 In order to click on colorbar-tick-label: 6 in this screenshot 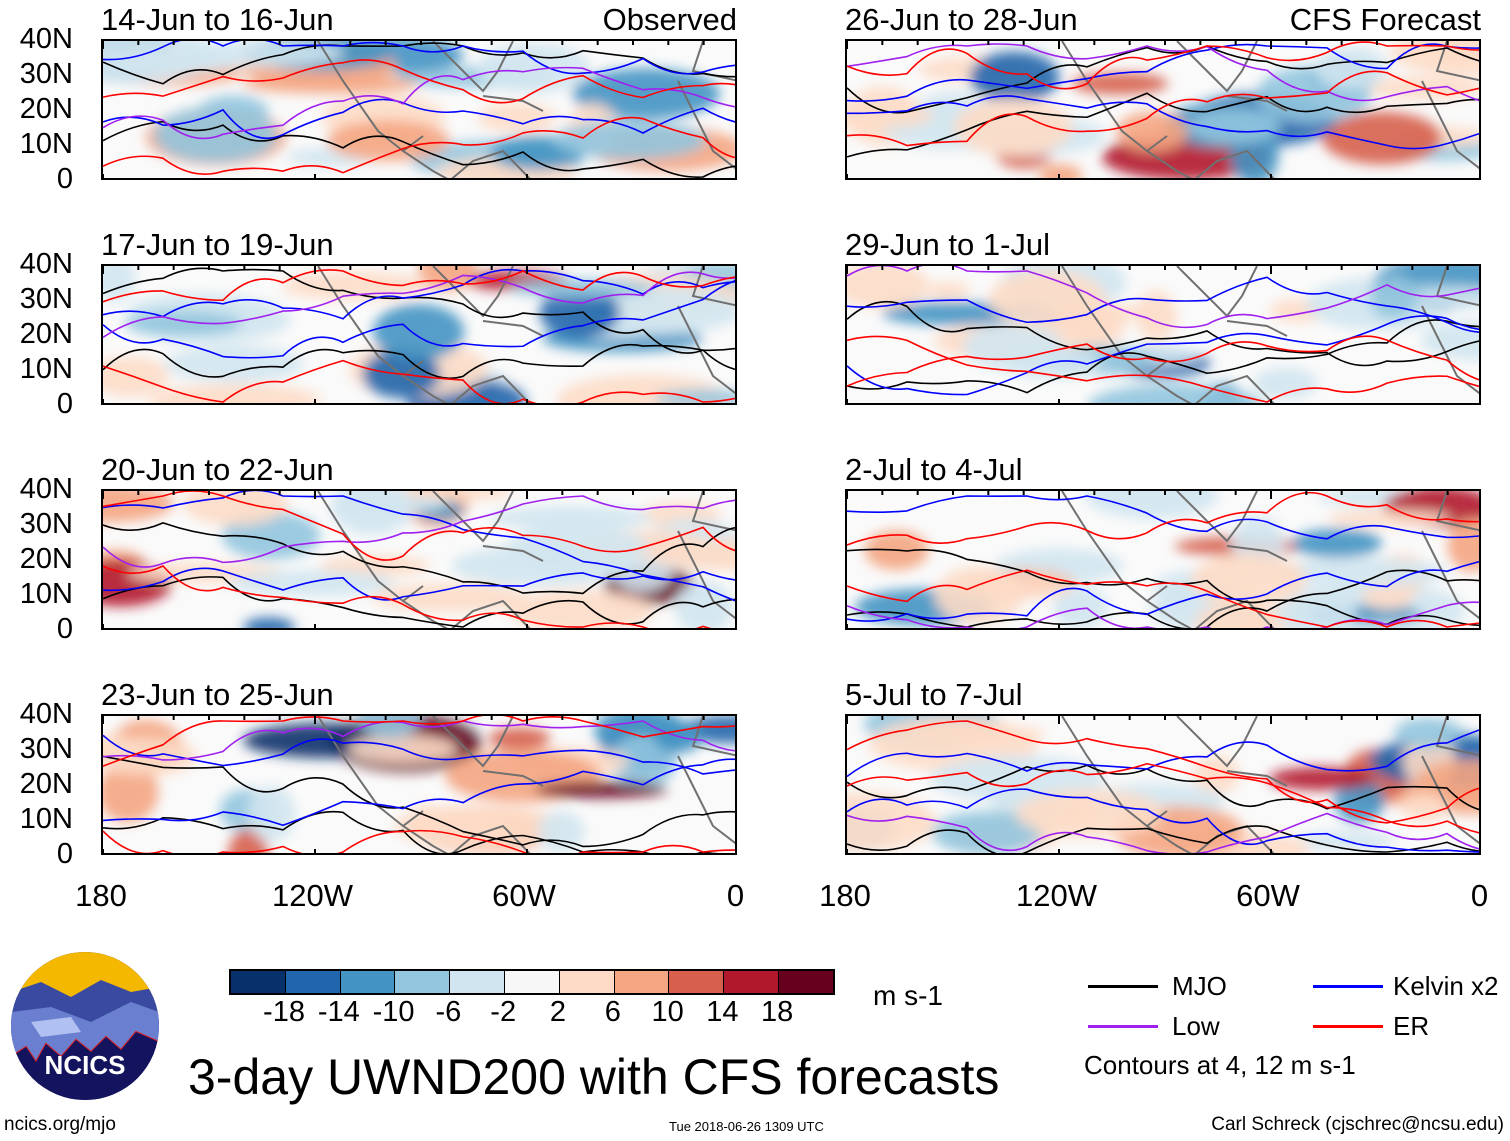, I will do `click(612, 1012)`.